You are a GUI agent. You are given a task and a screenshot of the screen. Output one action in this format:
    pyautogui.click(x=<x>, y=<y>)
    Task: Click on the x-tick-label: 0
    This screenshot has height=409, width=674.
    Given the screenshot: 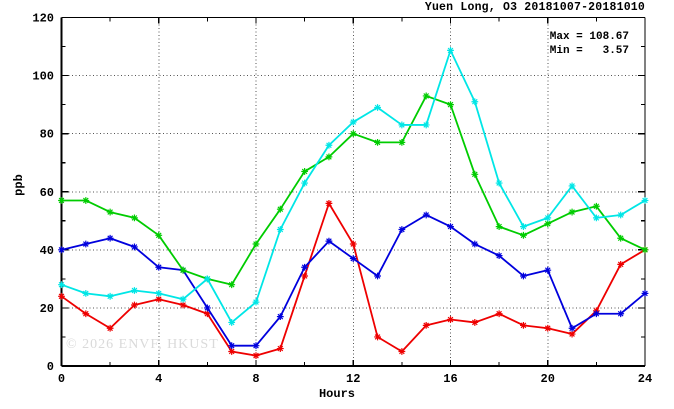 What is the action you would take?
    pyautogui.click(x=61, y=379)
    